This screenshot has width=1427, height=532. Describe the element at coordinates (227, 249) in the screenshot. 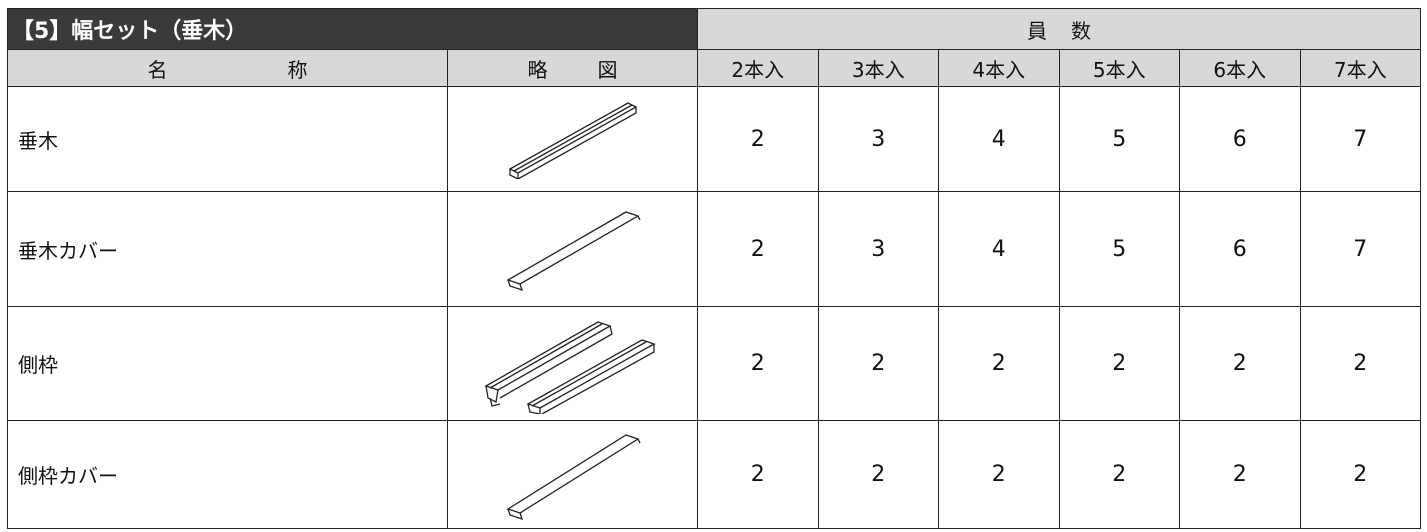

I see `part-name: 垂木カバー` at that location.